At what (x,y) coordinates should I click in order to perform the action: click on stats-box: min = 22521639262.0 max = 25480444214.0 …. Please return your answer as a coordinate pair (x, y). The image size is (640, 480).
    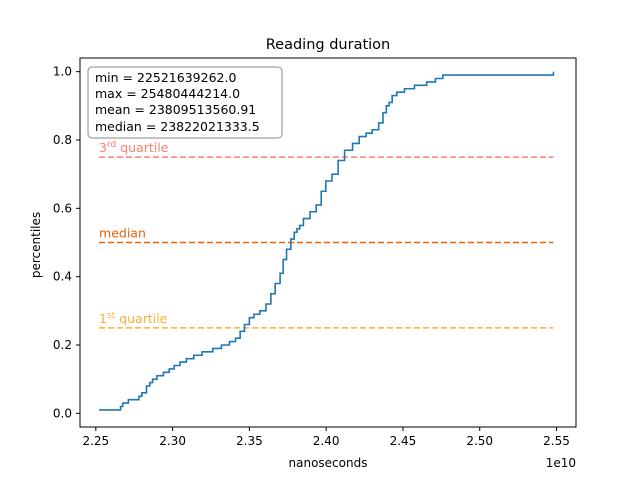
    Looking at the image, I should click on (185, 102).